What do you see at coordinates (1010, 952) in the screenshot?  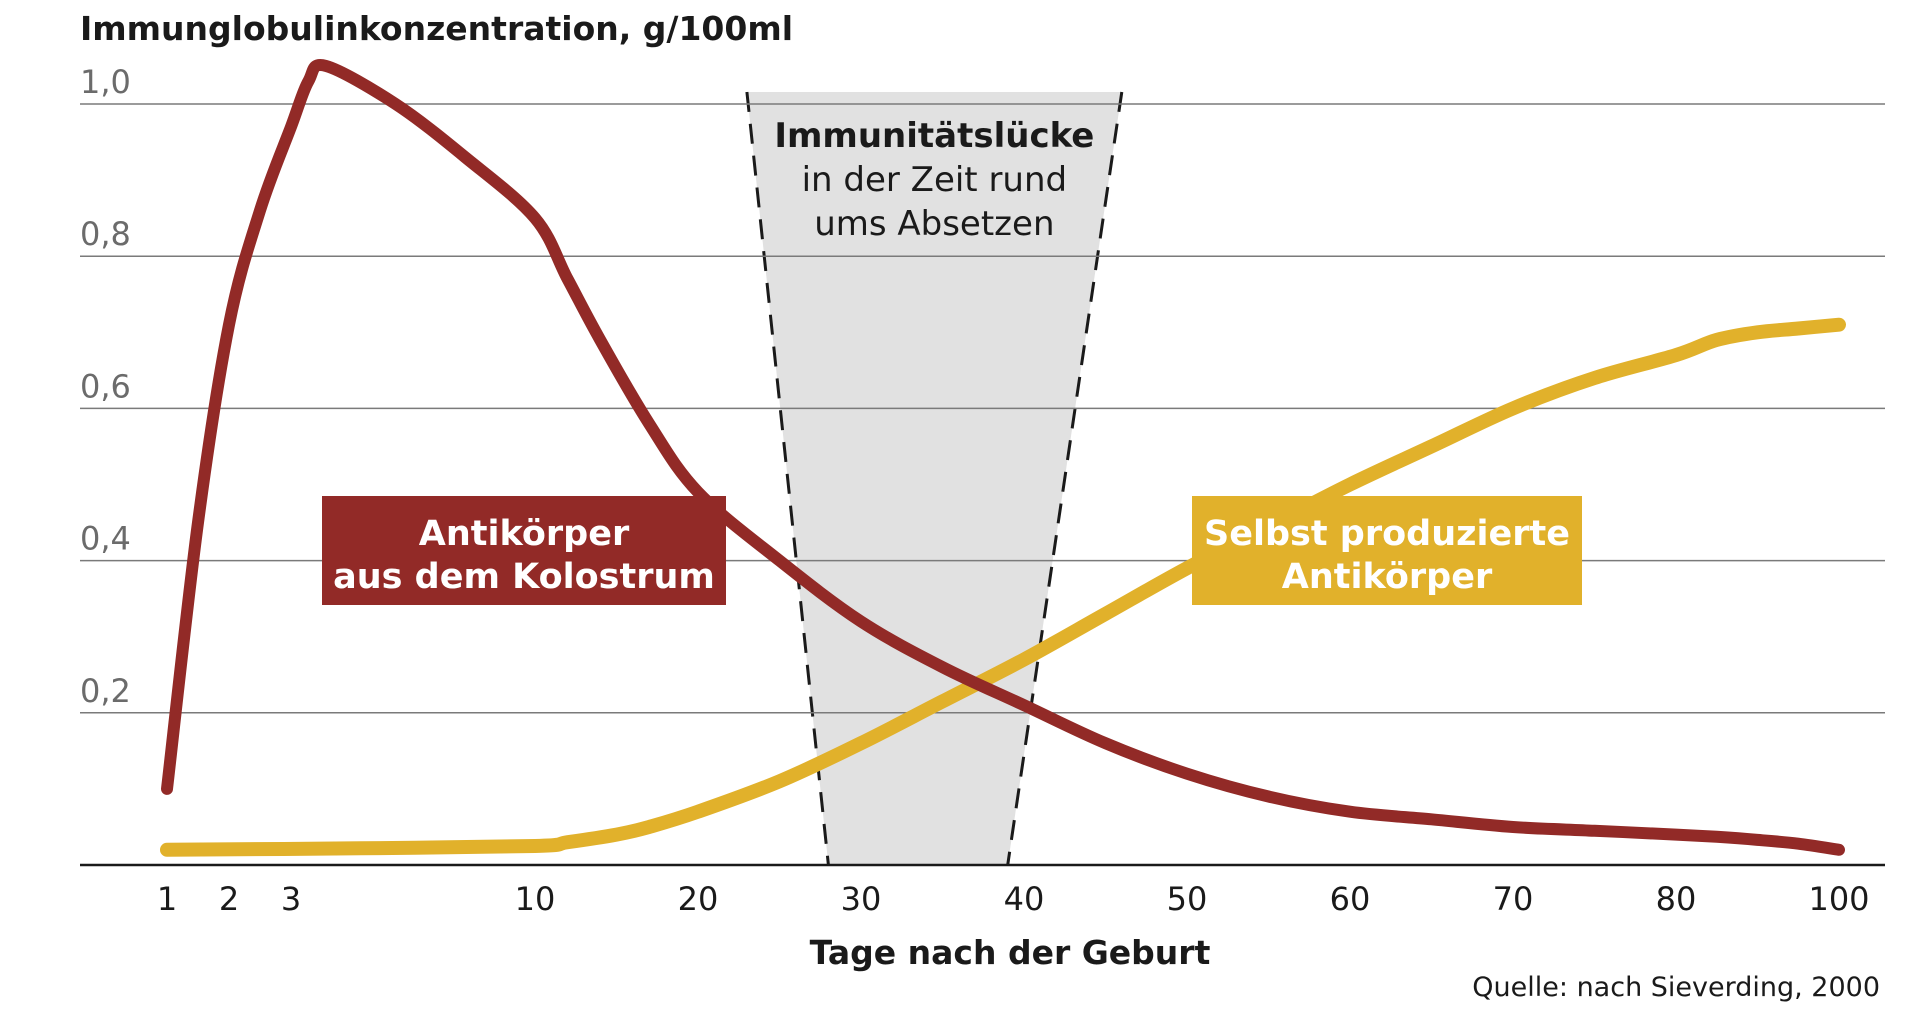 I see `x-axis-label: Tage nach der Geburt` at bounding box center [1010, 952].